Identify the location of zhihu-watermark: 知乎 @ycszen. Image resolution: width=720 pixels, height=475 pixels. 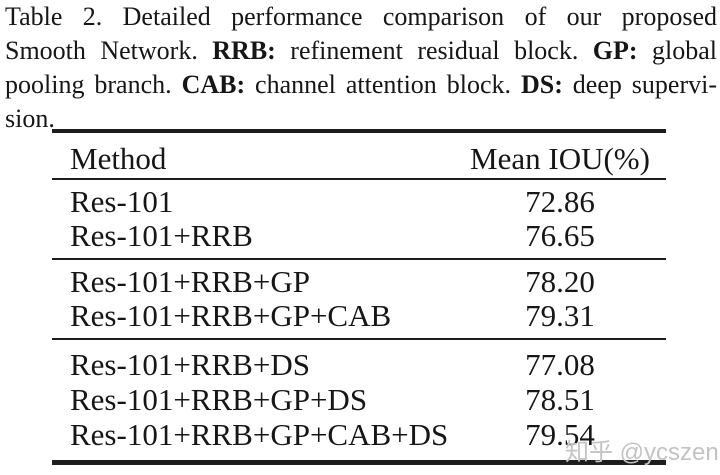
(642, 452).